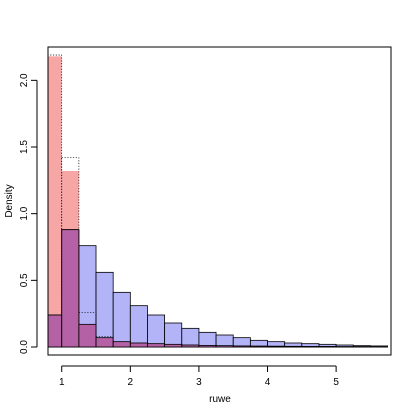  What do you see at coordinates (220, 399) in the screenshot?
I see `x-axis-title: ruwe` at bounding box center [220, 399].